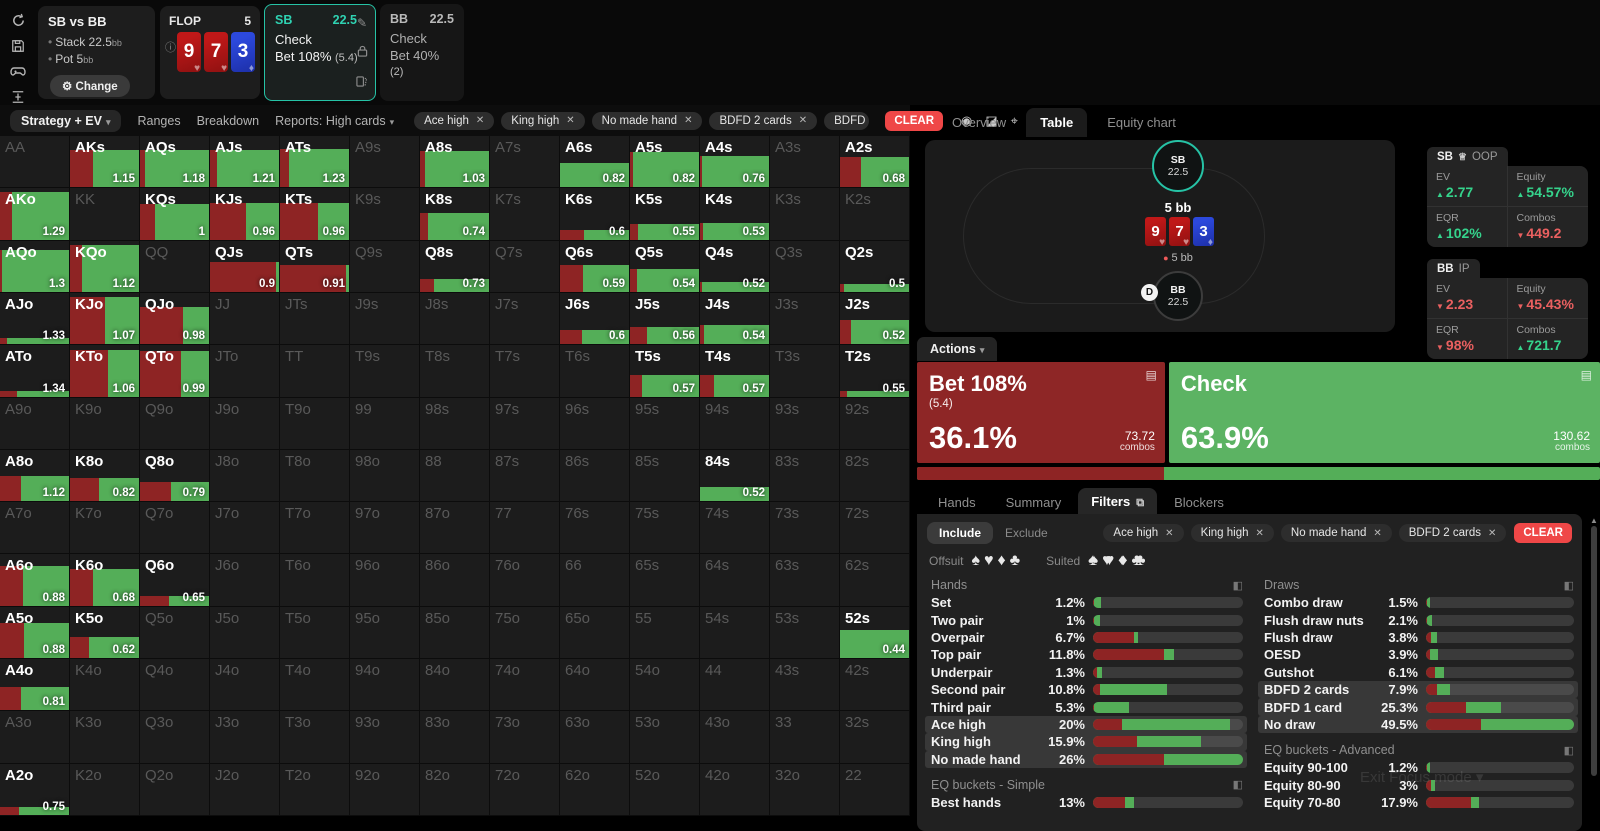  What do you see at coordinates (315, 162) in the screenshot?
I see `matrix-cell-ATs: ATs 1.23` at bounding box center [315, 162].